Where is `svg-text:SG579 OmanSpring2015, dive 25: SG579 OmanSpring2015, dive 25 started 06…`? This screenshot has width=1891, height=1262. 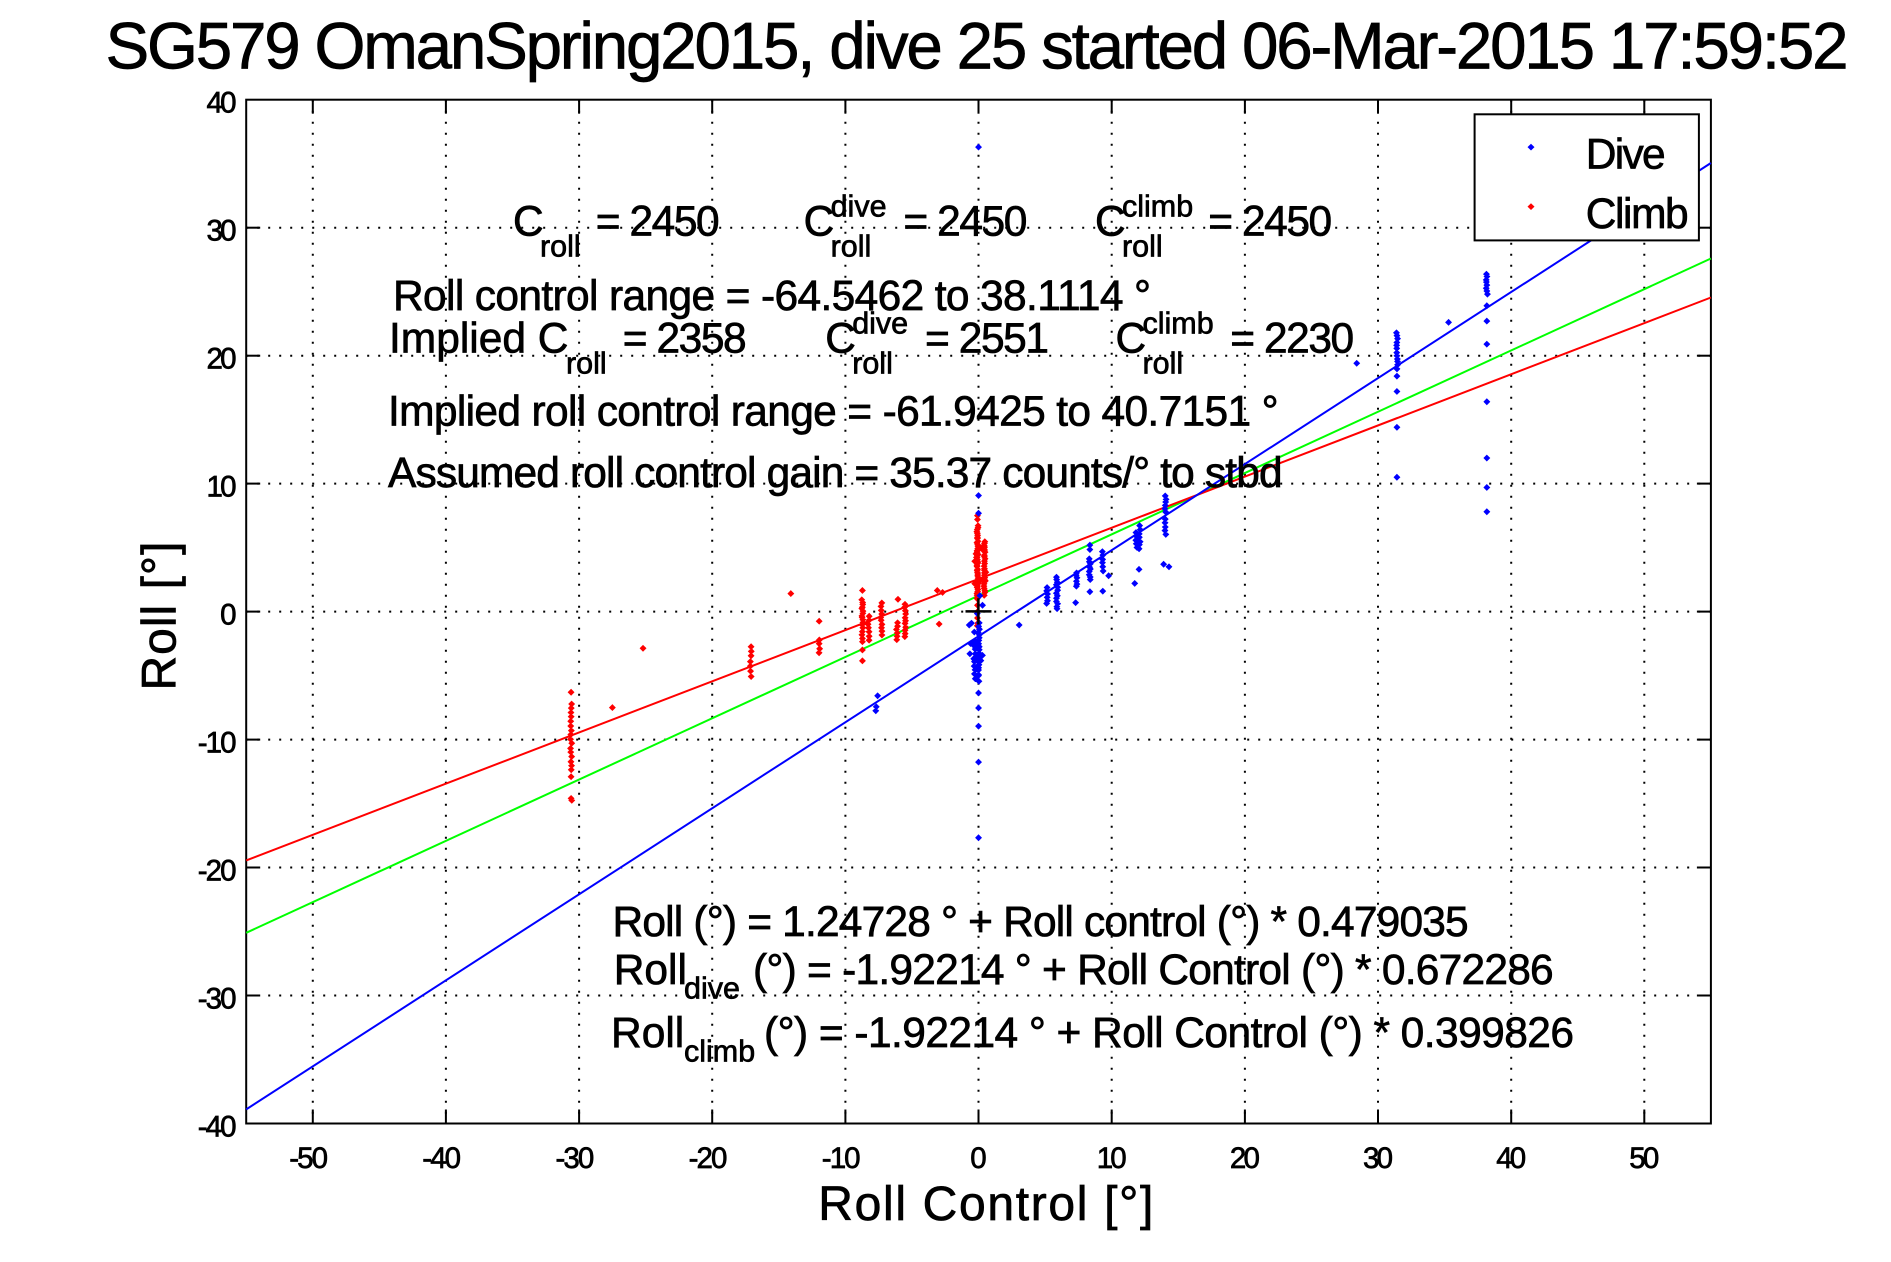
svg-text:SG579 OmanSpring2015, dive 25: SG579 OmanSpring2015, dive 25 started 06… is located at coordinates (977, 46).